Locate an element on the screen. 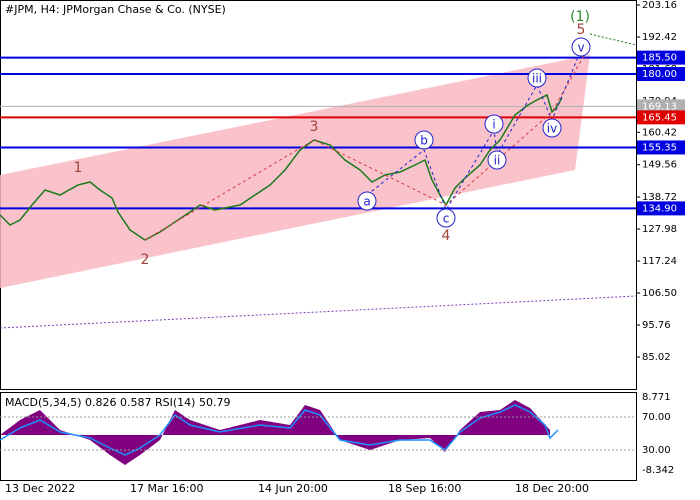 The height and width of the screenshot is (500, 700). level-label: 155.35 is located at coordinates (659, 147).